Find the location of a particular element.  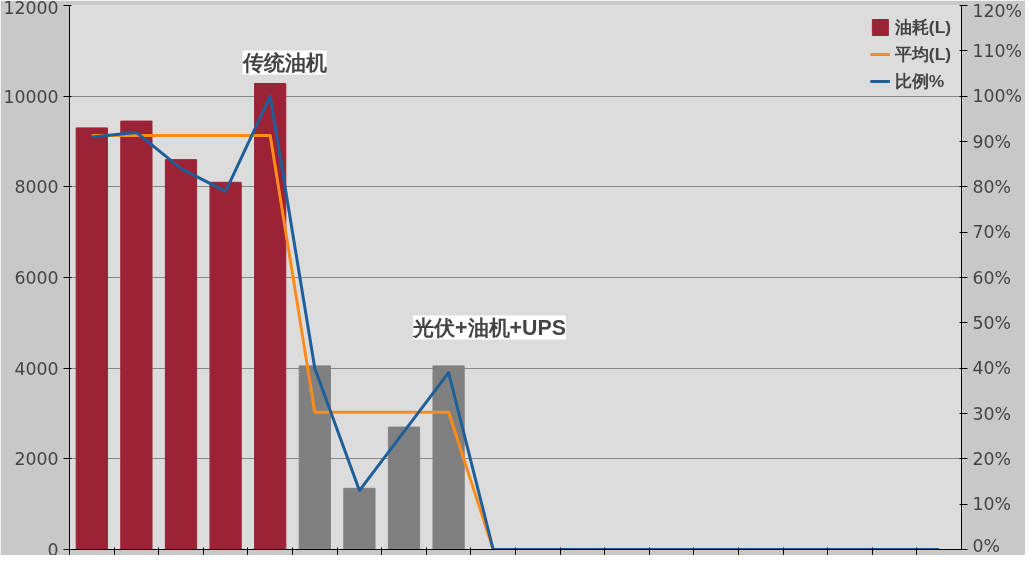

y2-tick-label: 60% is located at coordinates (992, 277).